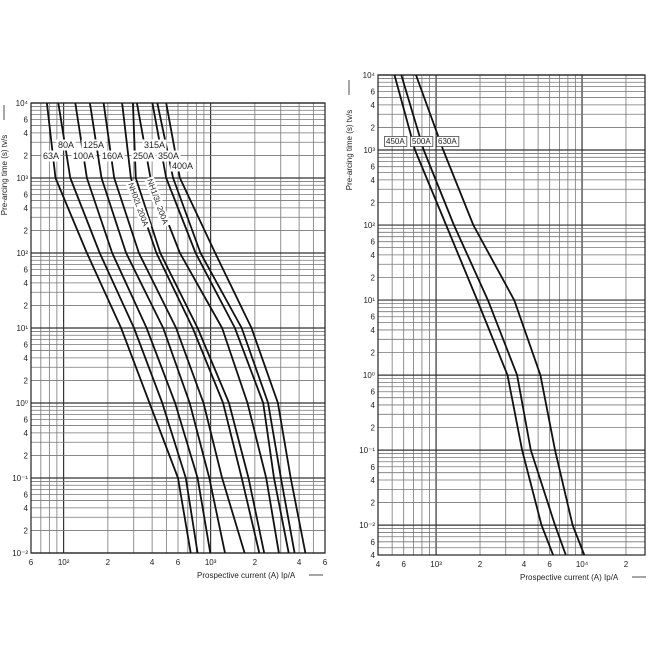 Image resolution: width=650 pixels, height=650 pixels. I want to click on y-tick-label: 10², so click(22, 253).